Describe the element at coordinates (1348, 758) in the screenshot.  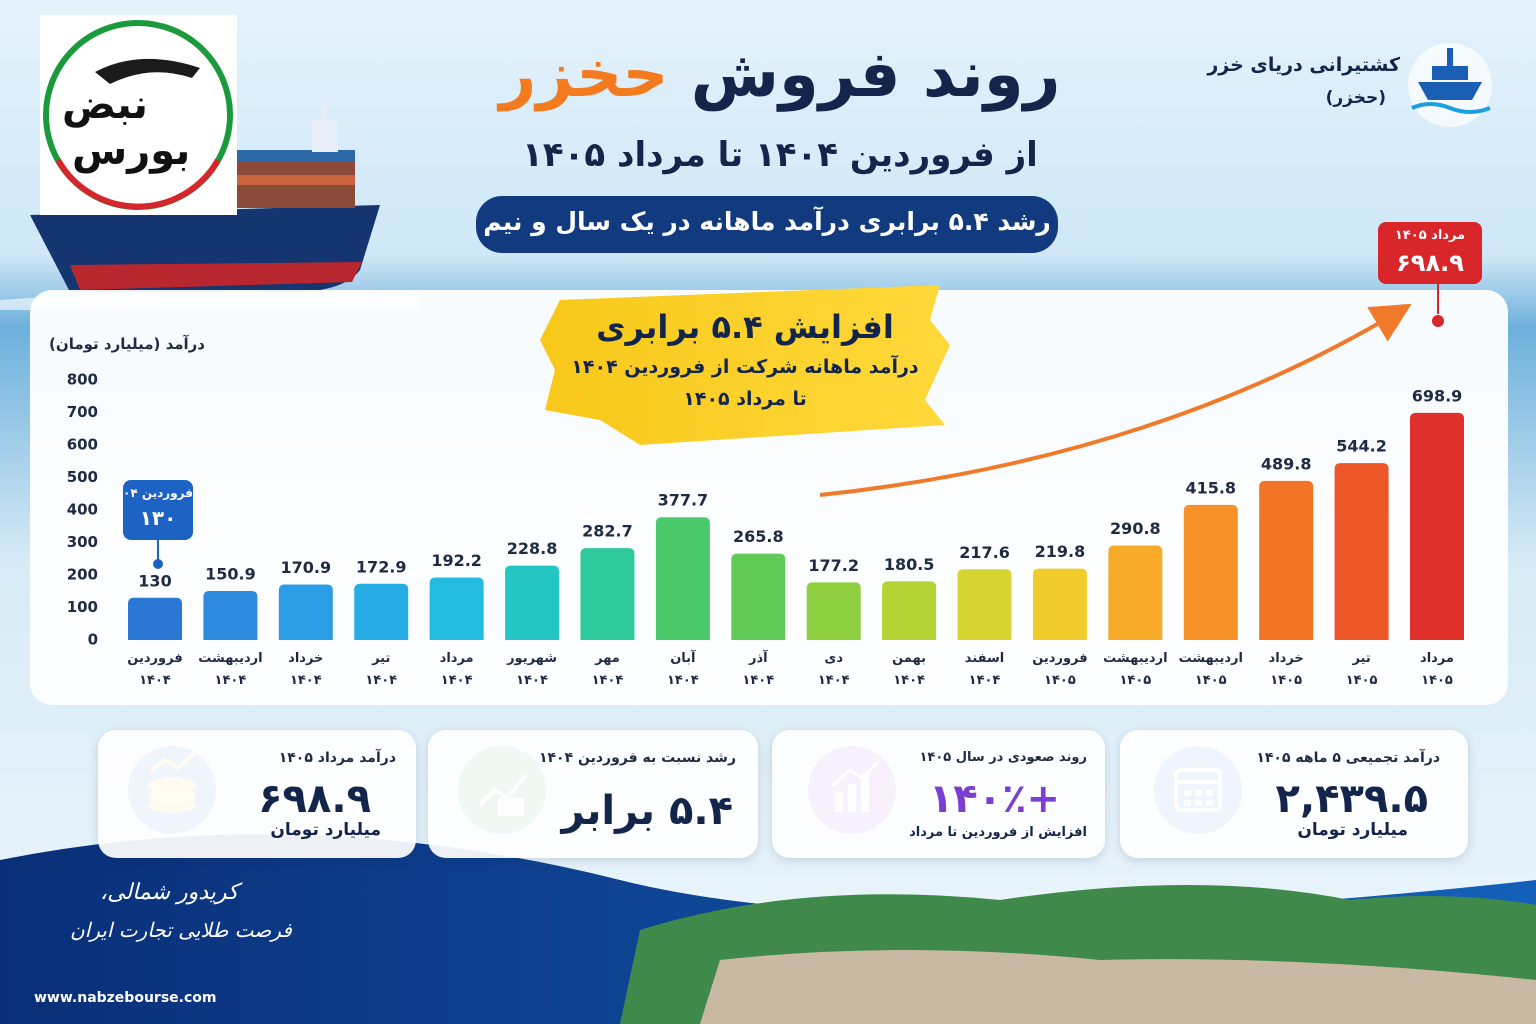
I see `card-title: درآمد تجمیعی ۵ ماهه ۱۴۰۵` at that location.